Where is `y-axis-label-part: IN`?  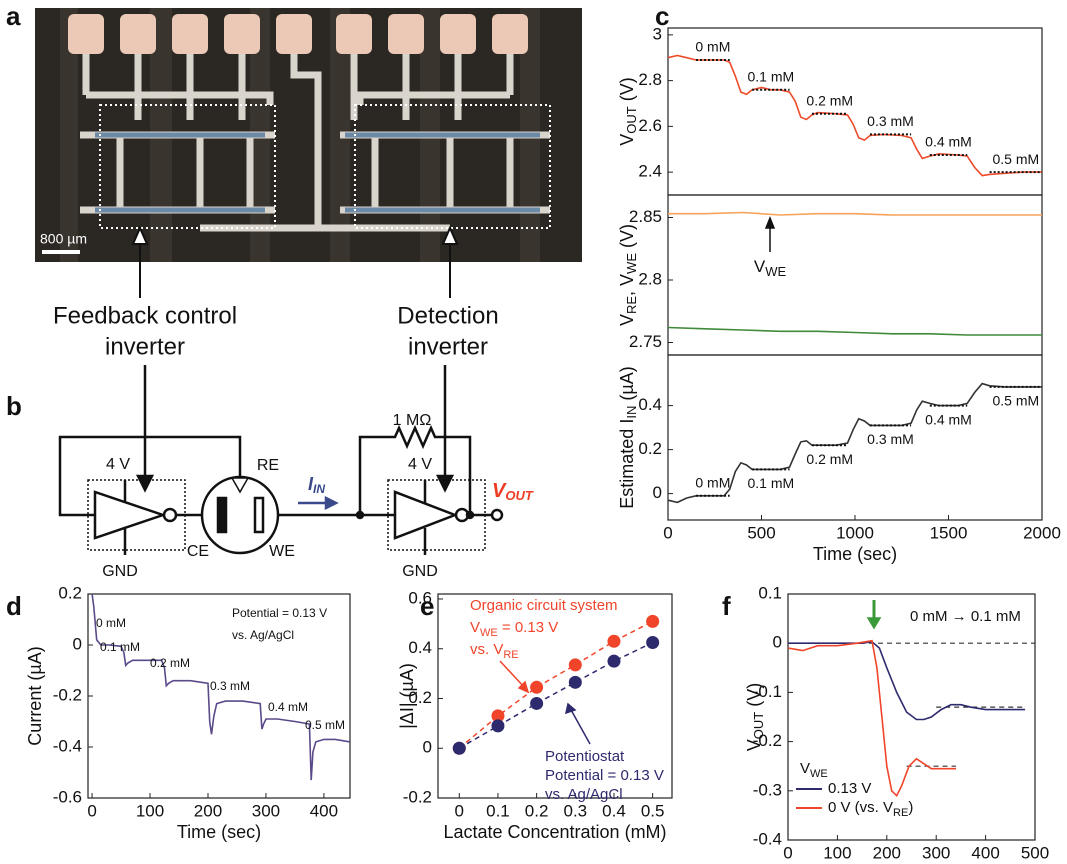
y-axis-label-part: IN is located at coordinates (631, 412).